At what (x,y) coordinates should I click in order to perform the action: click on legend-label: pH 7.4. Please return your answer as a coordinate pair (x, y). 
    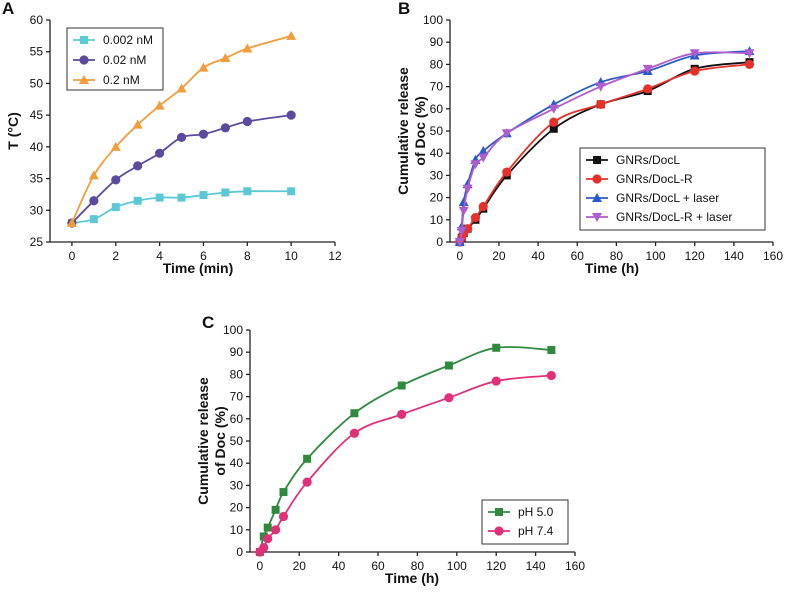
    Looking at the image, I should click on (536, 531).